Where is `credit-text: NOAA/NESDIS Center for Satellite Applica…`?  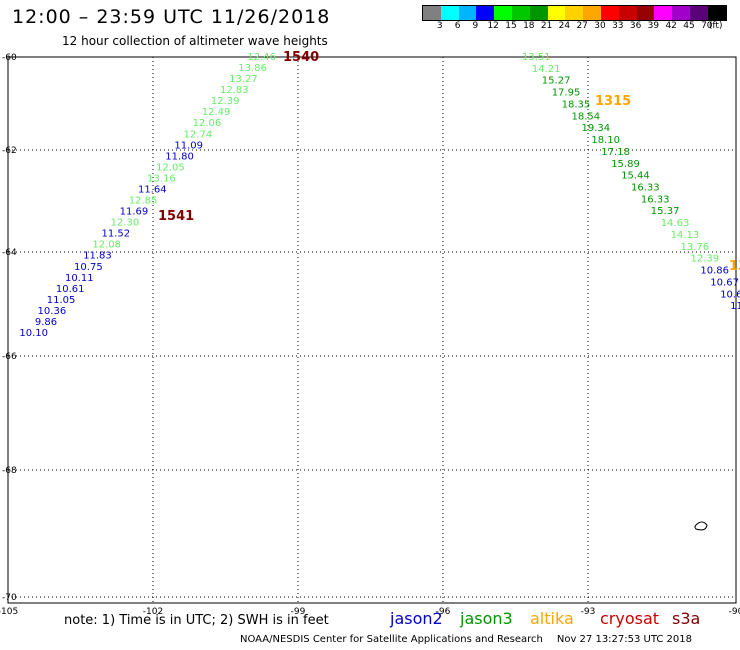
credit-text: NOAA/NESDIS Center for Satellite Applica… is located at coordinates (391, 639).